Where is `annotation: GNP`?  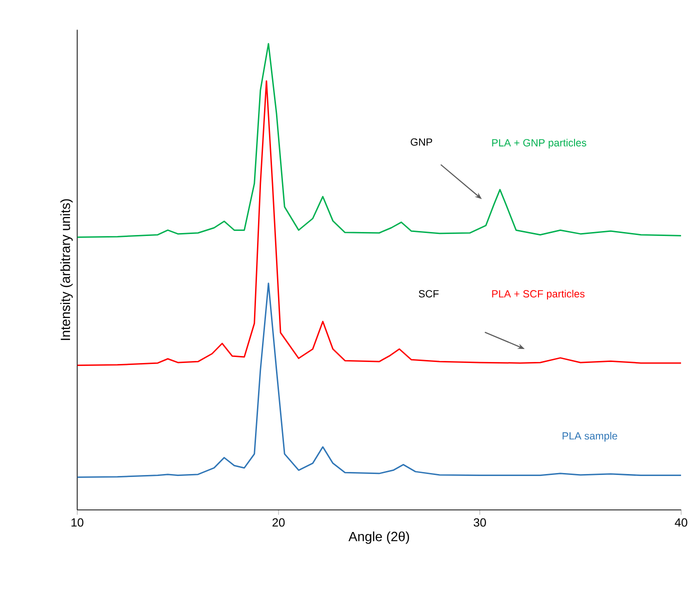
annotation: GNP is located at coordinates (421, 142).